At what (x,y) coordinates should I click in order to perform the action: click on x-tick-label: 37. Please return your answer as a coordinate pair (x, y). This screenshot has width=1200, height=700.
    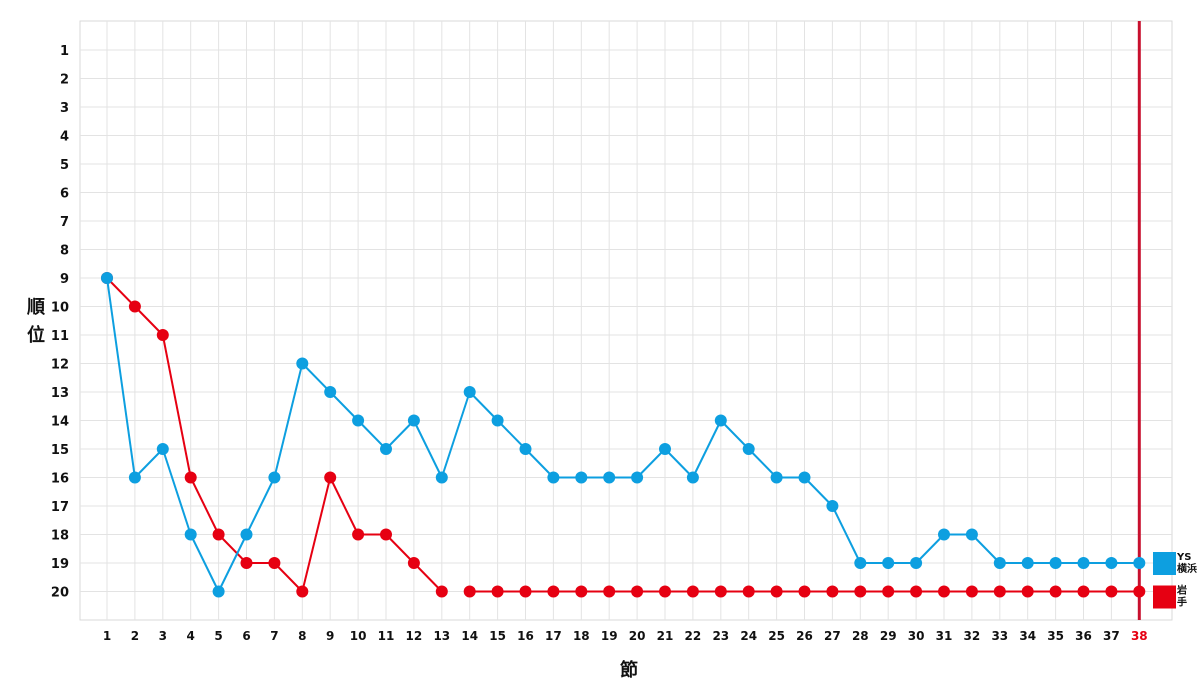
    Looking at the image, I should click on (1111, 636).